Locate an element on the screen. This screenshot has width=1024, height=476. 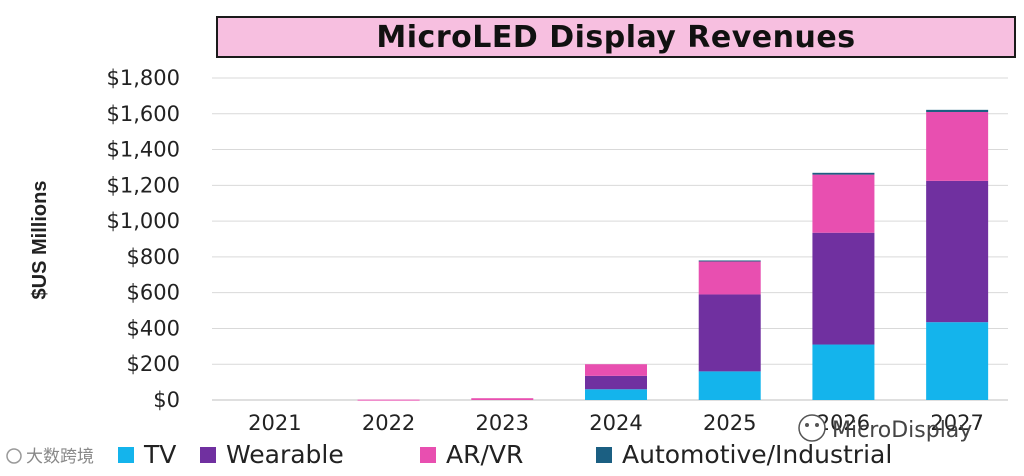
x-axis: 2021 2022 2023 2024 2025 2026 2027 is located at coordinates (616, 423).